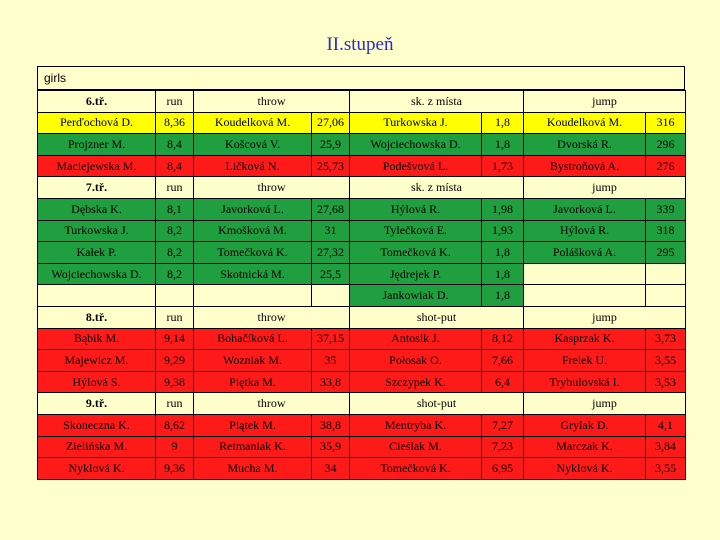 The width and height of the screenshot is (720, 540). Describe the element at coordinates (584, 360) in the screenshot. I see `athlete-name-cell: Frelek U.` at that location.